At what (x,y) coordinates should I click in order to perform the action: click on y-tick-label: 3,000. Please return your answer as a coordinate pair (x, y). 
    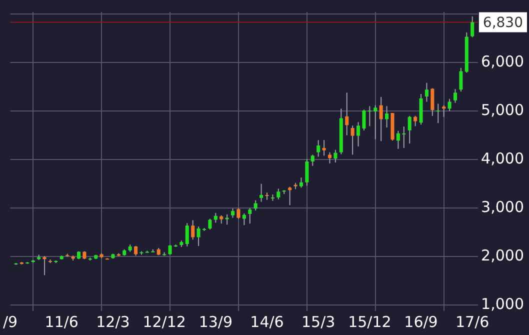
    Looking at the image, I should click on (502, 207).